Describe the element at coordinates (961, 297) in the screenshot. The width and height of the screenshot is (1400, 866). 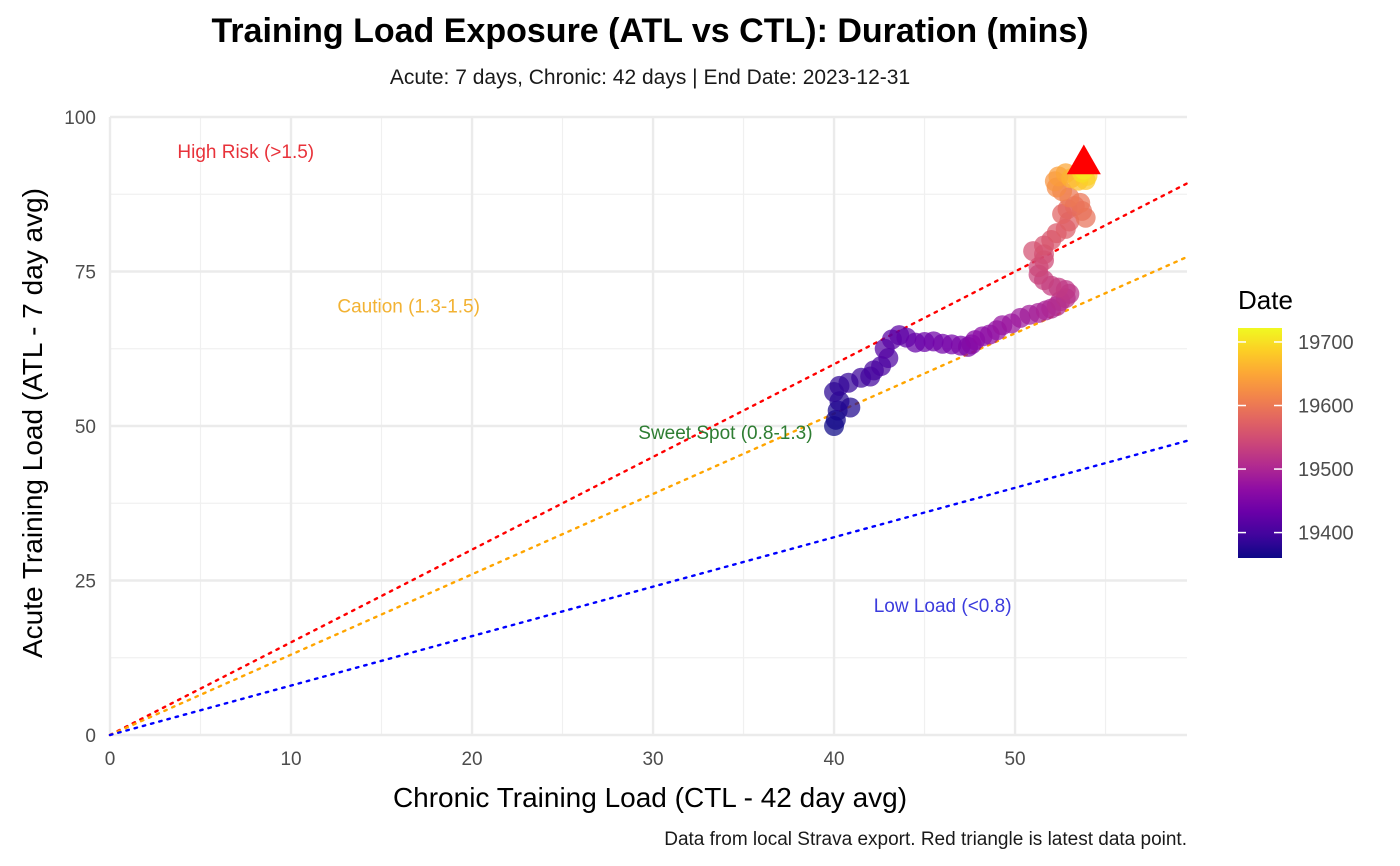
I see `data-points` at that location.